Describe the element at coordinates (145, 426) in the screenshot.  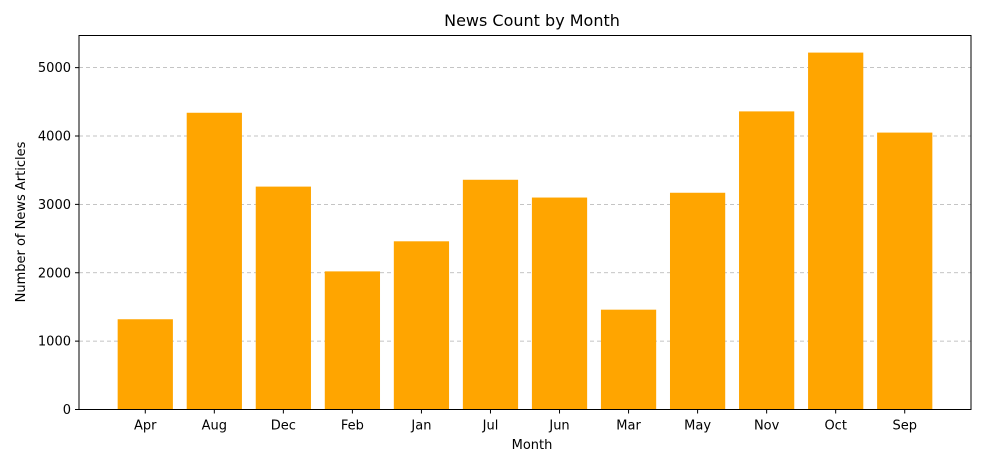
I see `x-tick-label-apr: Apr` at that location.